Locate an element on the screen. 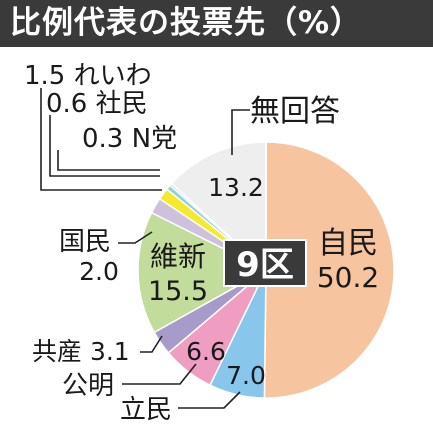 The height and width of the screenshot is (425, 433). slice-label-jimin-name: 自民 is located at coordinates (348, 243).